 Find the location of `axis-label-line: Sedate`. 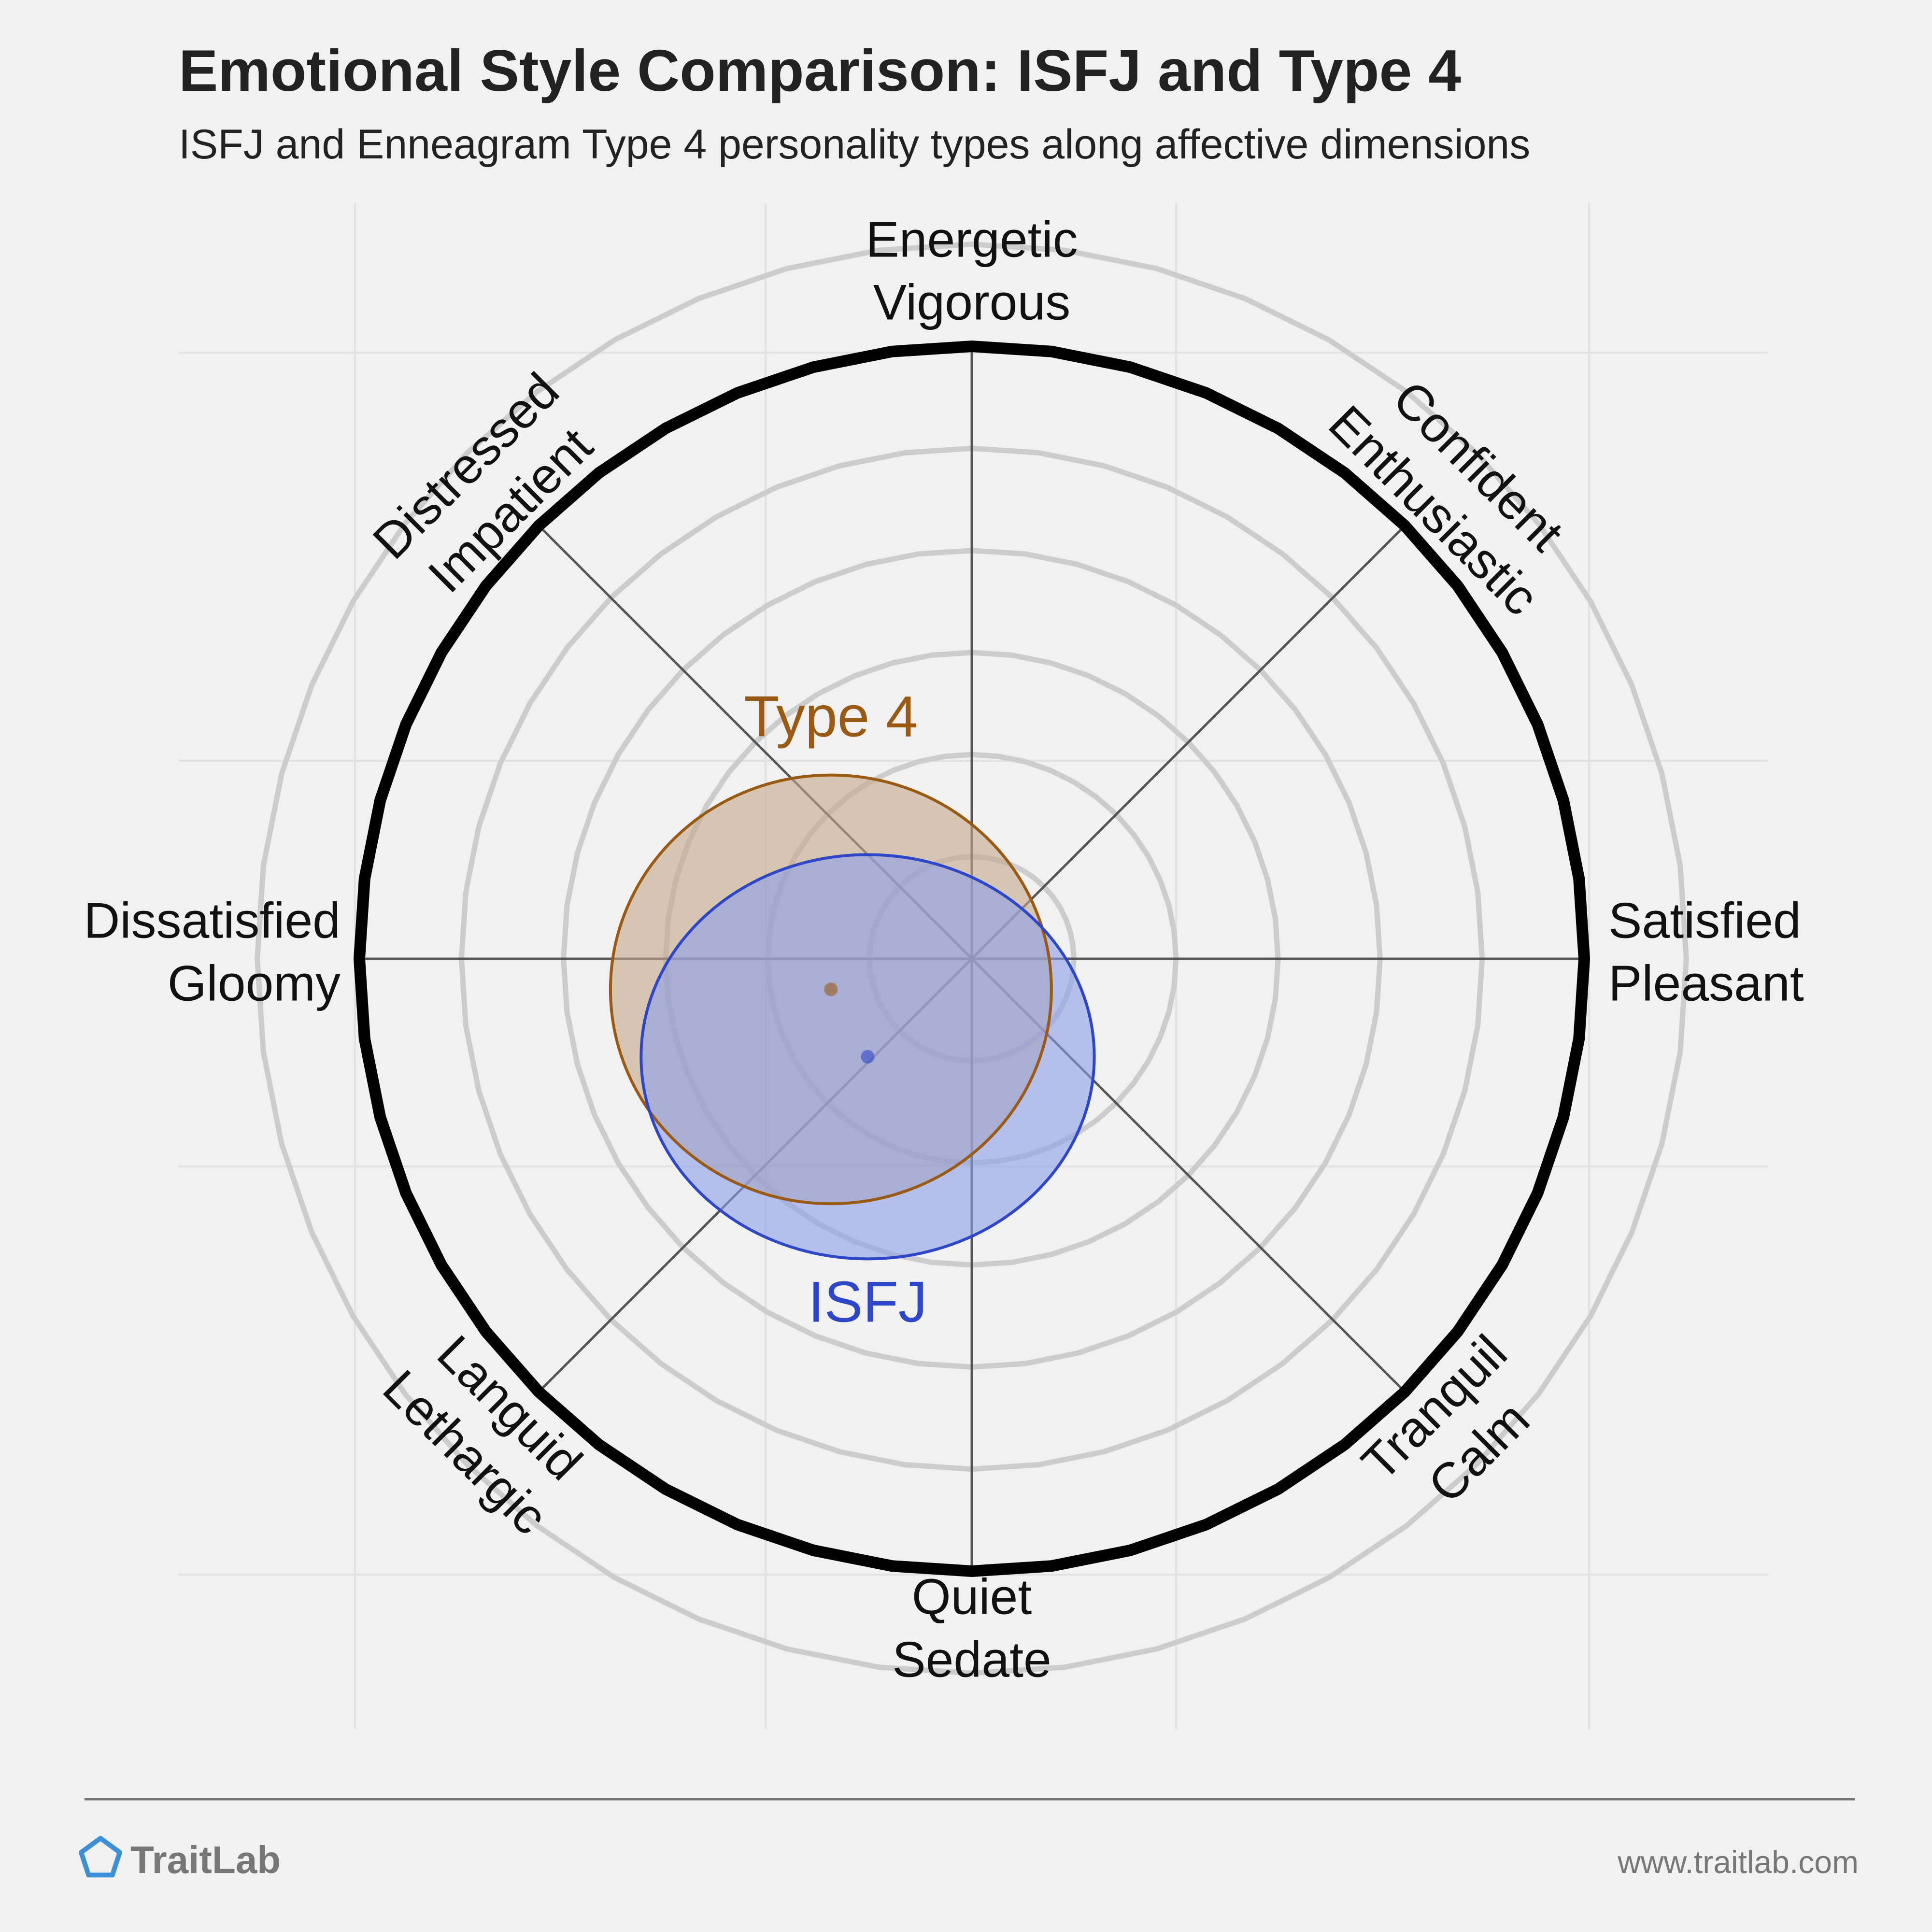

axis-label-line: Sedate is located at coordinates (971, 1660).